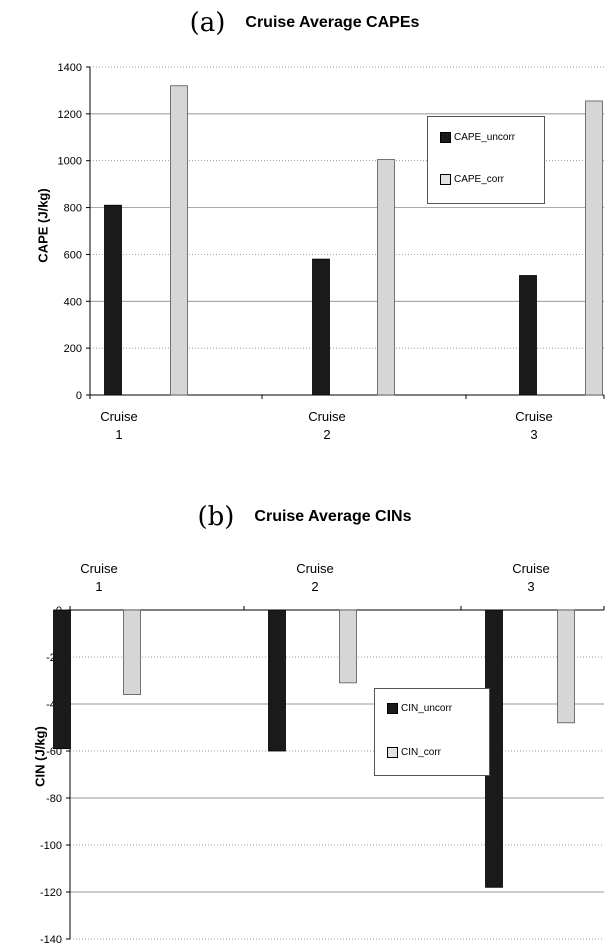 The width and height of the screenshot is (609, 947). I want to click on cape-category-label: 3, so click(533, 434).